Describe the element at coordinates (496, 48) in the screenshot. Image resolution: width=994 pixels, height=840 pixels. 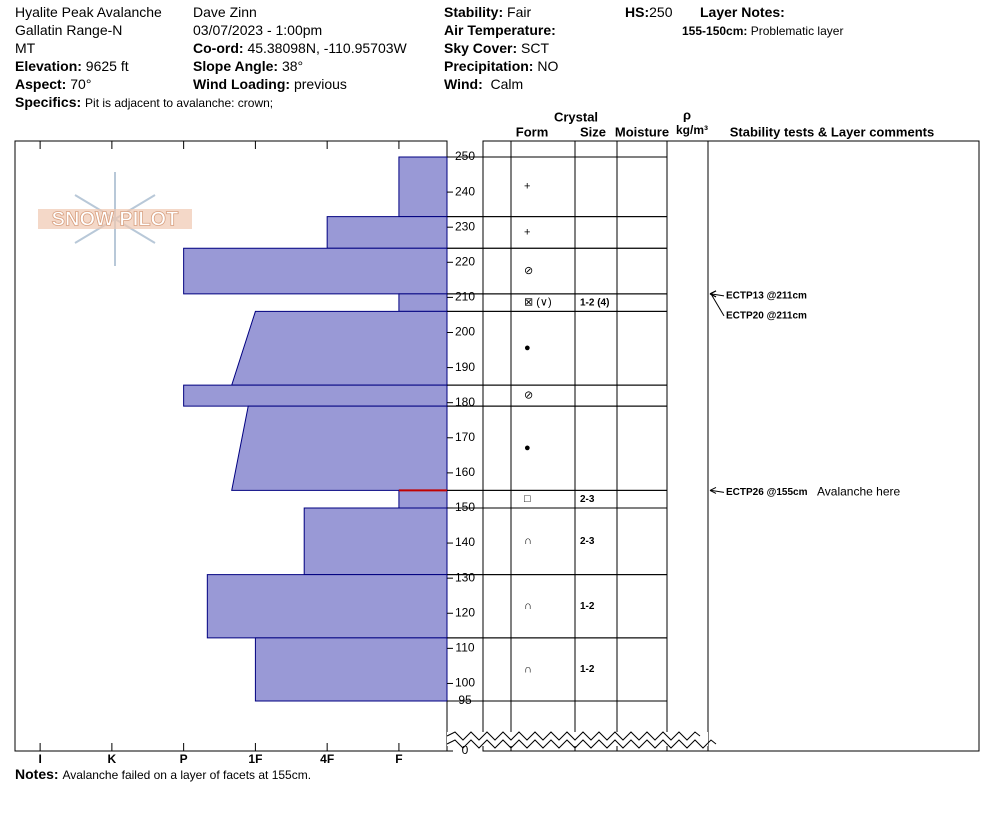
I see `sky-cover: Sky Cover: SCT` at that location.